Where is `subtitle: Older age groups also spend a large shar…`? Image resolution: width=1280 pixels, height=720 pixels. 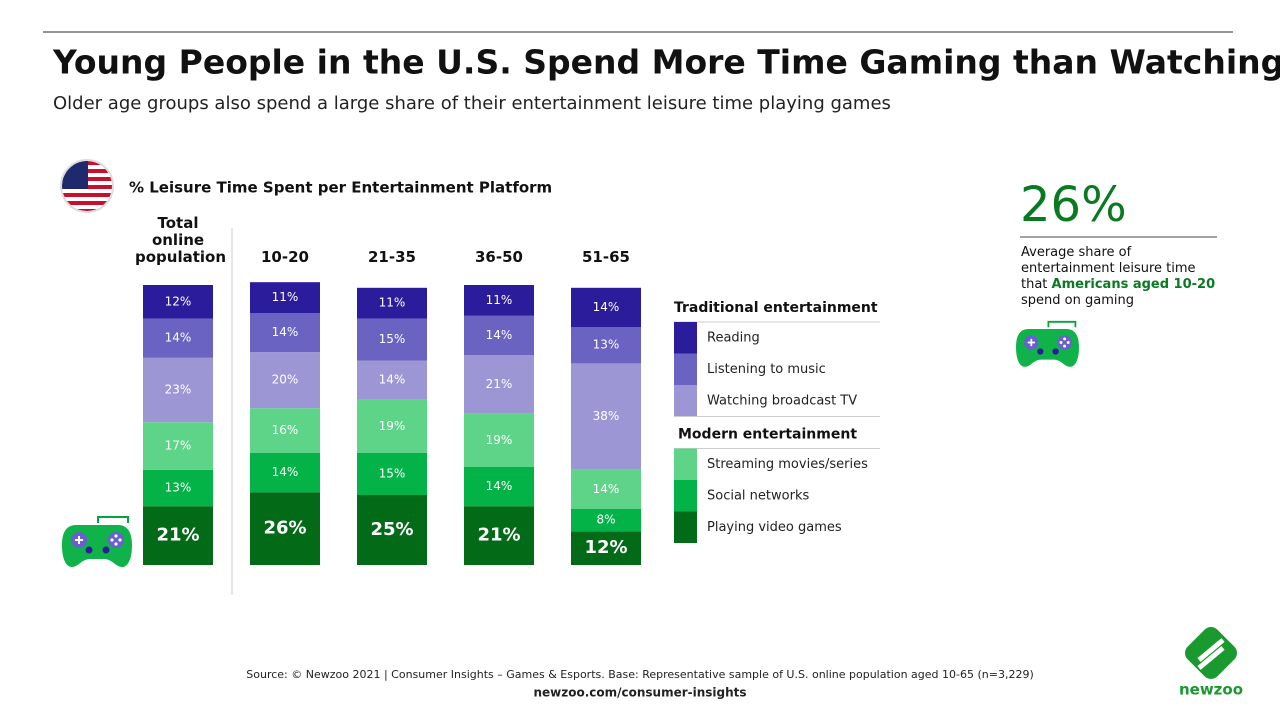 subtitle: Older age groups also spend a large shar… is located at coordinates (472, 103).